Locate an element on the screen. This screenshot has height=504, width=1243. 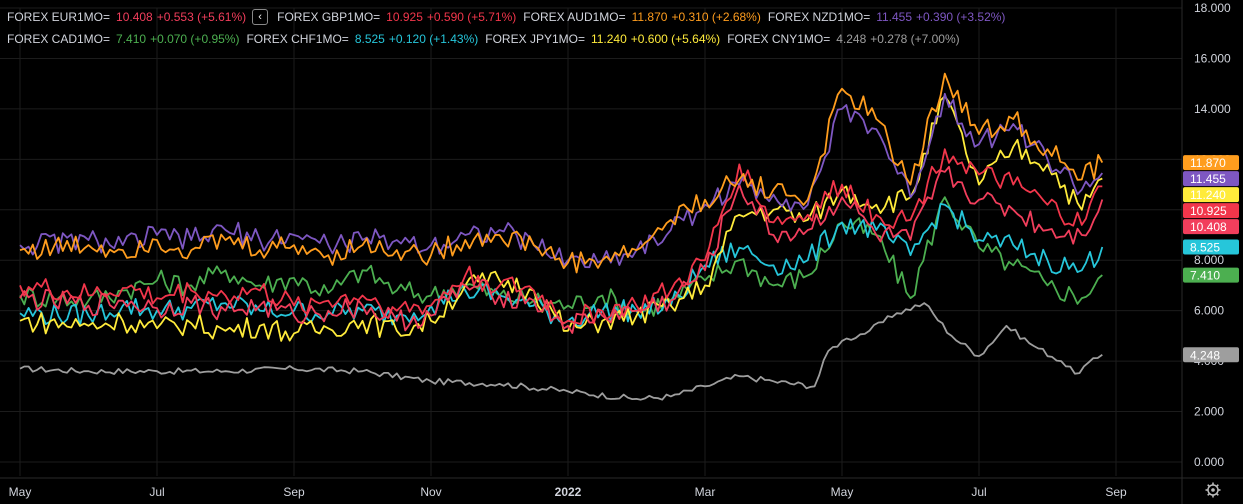
legend-value: 8.525 is located at coordinates (369, 39).